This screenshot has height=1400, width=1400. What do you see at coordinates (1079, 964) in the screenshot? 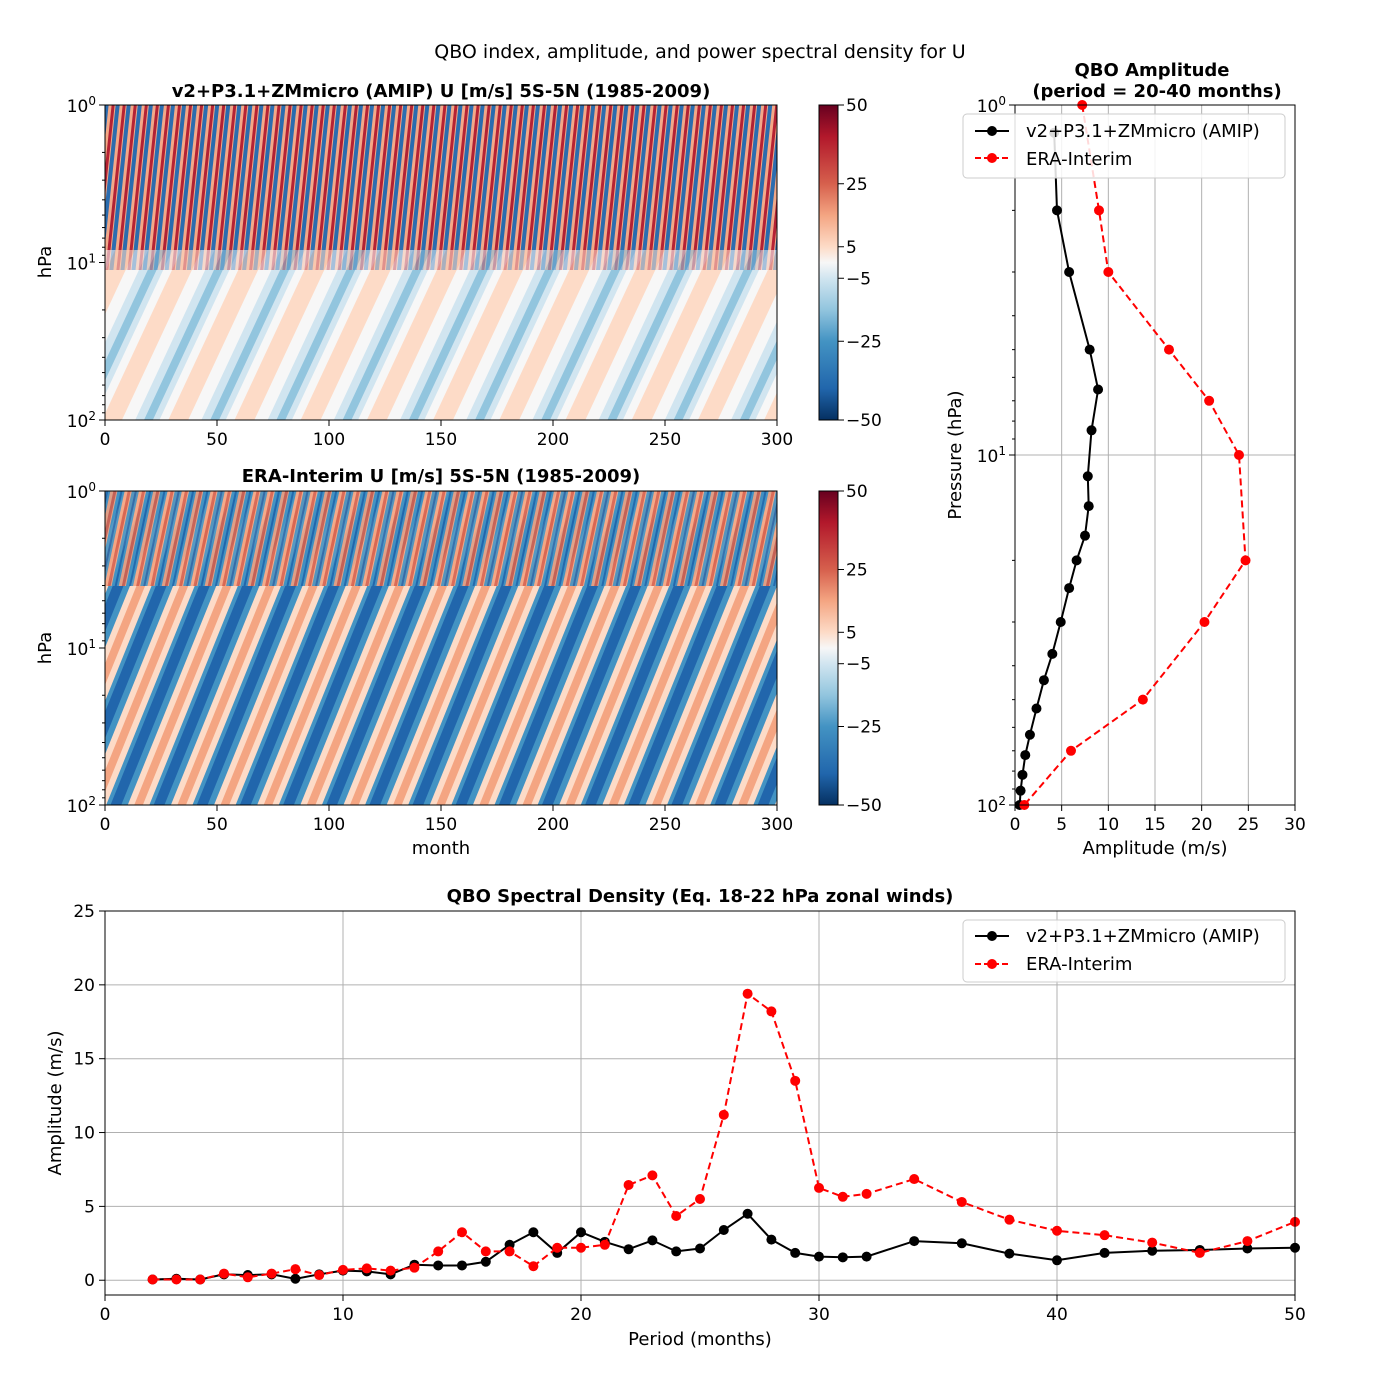
I see `spectral-legend-era: ERA-Interim` at bounding box center [1079, 964].